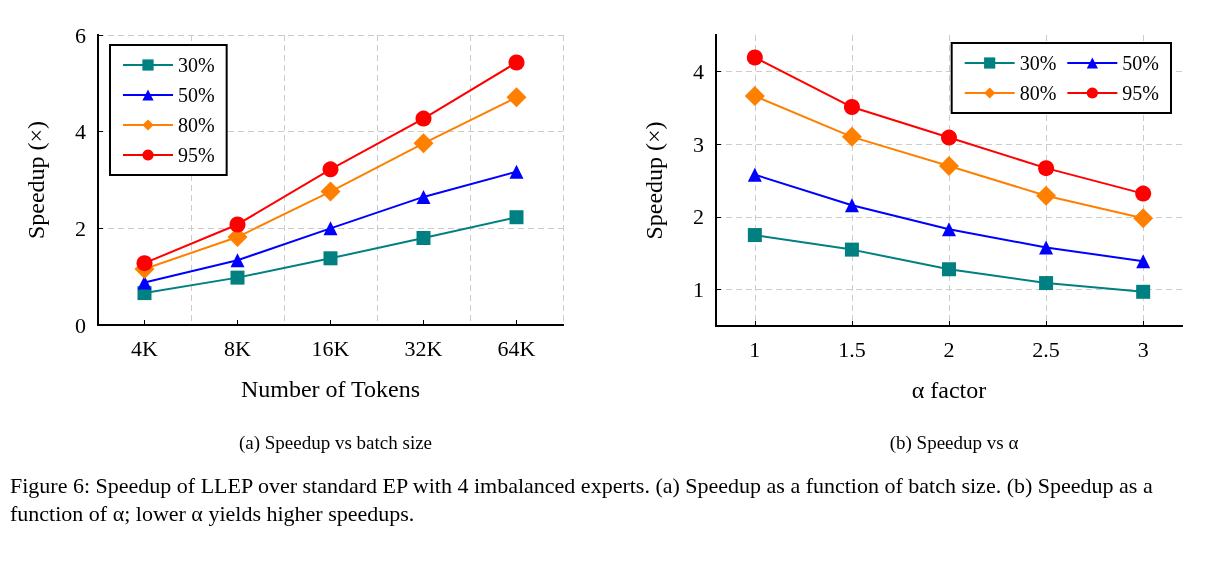 The width and height of the screenshot is (1219, 565). I want to click on y-tick-label: 3, so click(698, 144).